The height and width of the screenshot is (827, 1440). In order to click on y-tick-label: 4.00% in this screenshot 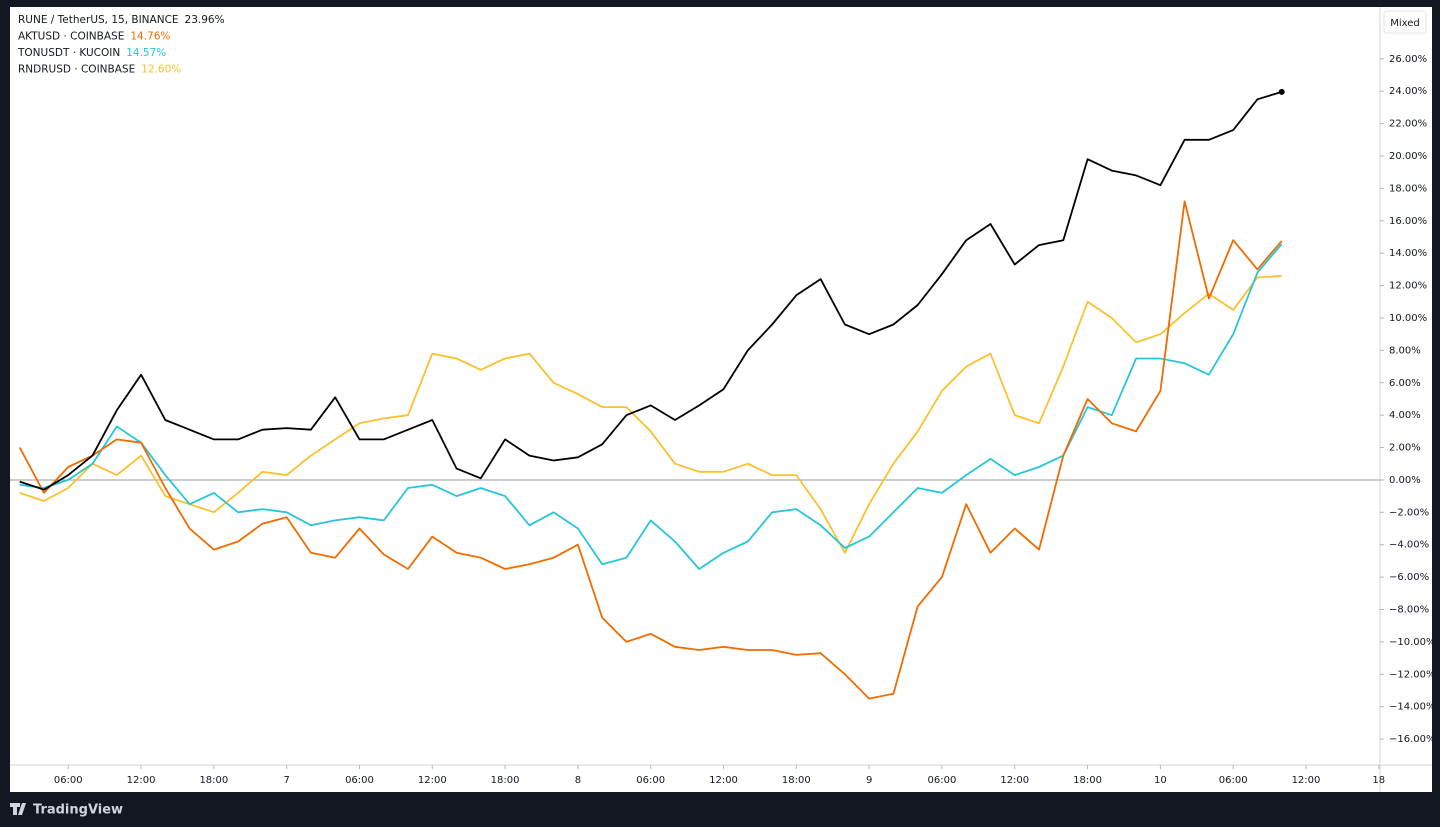, I will do `click(1405, 415)`.